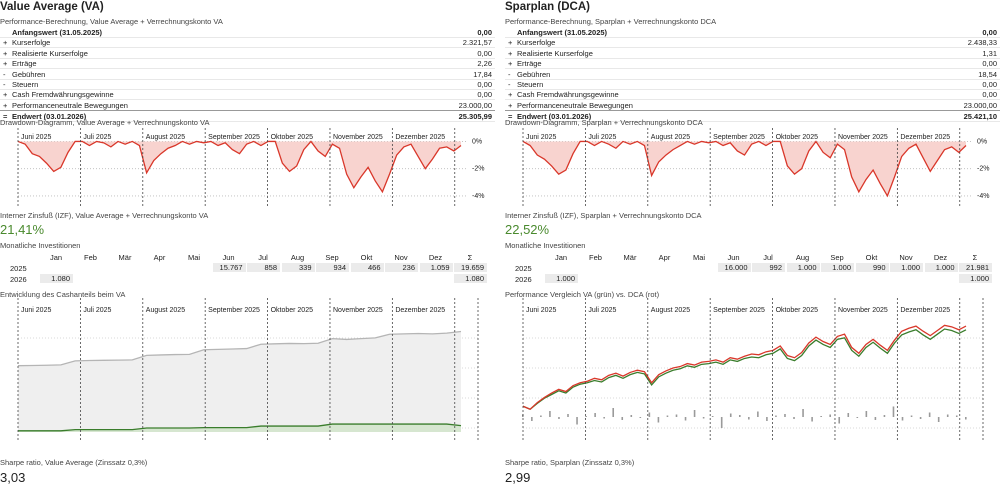 The width and height of the screenshot is (1000, 490). I want to click on drawdown-line, so click(744, 169).